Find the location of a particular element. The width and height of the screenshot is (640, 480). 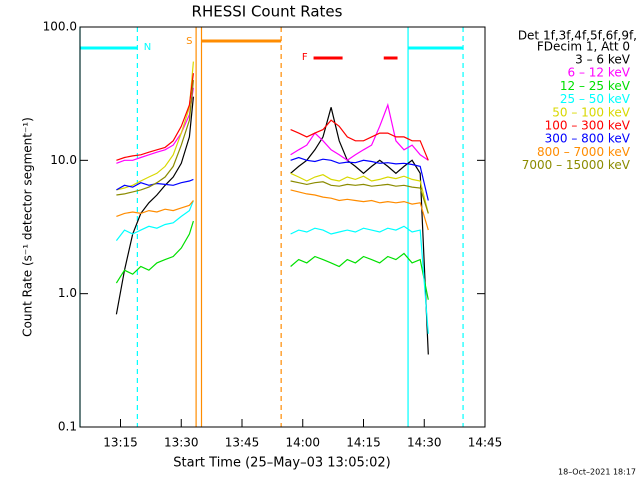

y-tick-label: 0.1 is located at coordinates (67, 427).